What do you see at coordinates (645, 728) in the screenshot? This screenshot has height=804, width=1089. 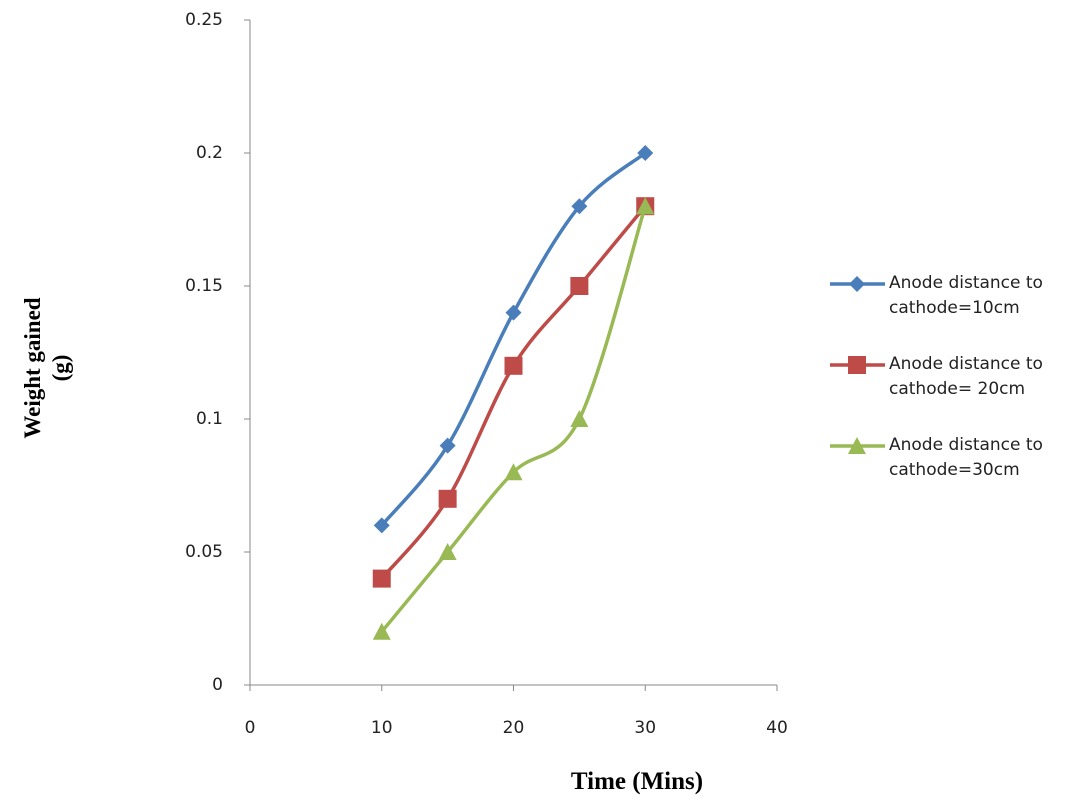 I see `x-tick-label: 30` at bounding box center [645, 728].